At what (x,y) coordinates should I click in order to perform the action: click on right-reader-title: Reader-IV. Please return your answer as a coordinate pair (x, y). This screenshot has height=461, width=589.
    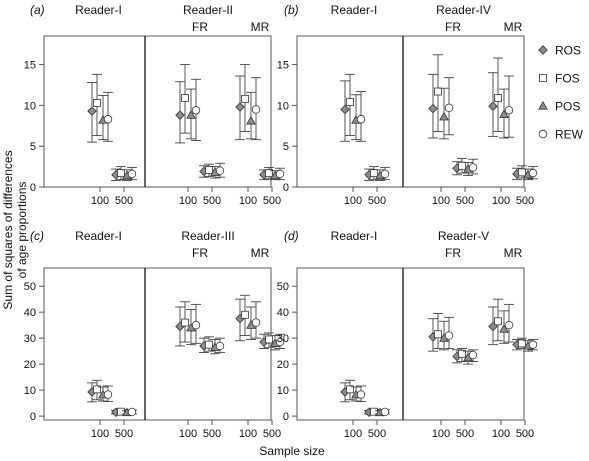
    Looking at the image, I should click on (463, 10).